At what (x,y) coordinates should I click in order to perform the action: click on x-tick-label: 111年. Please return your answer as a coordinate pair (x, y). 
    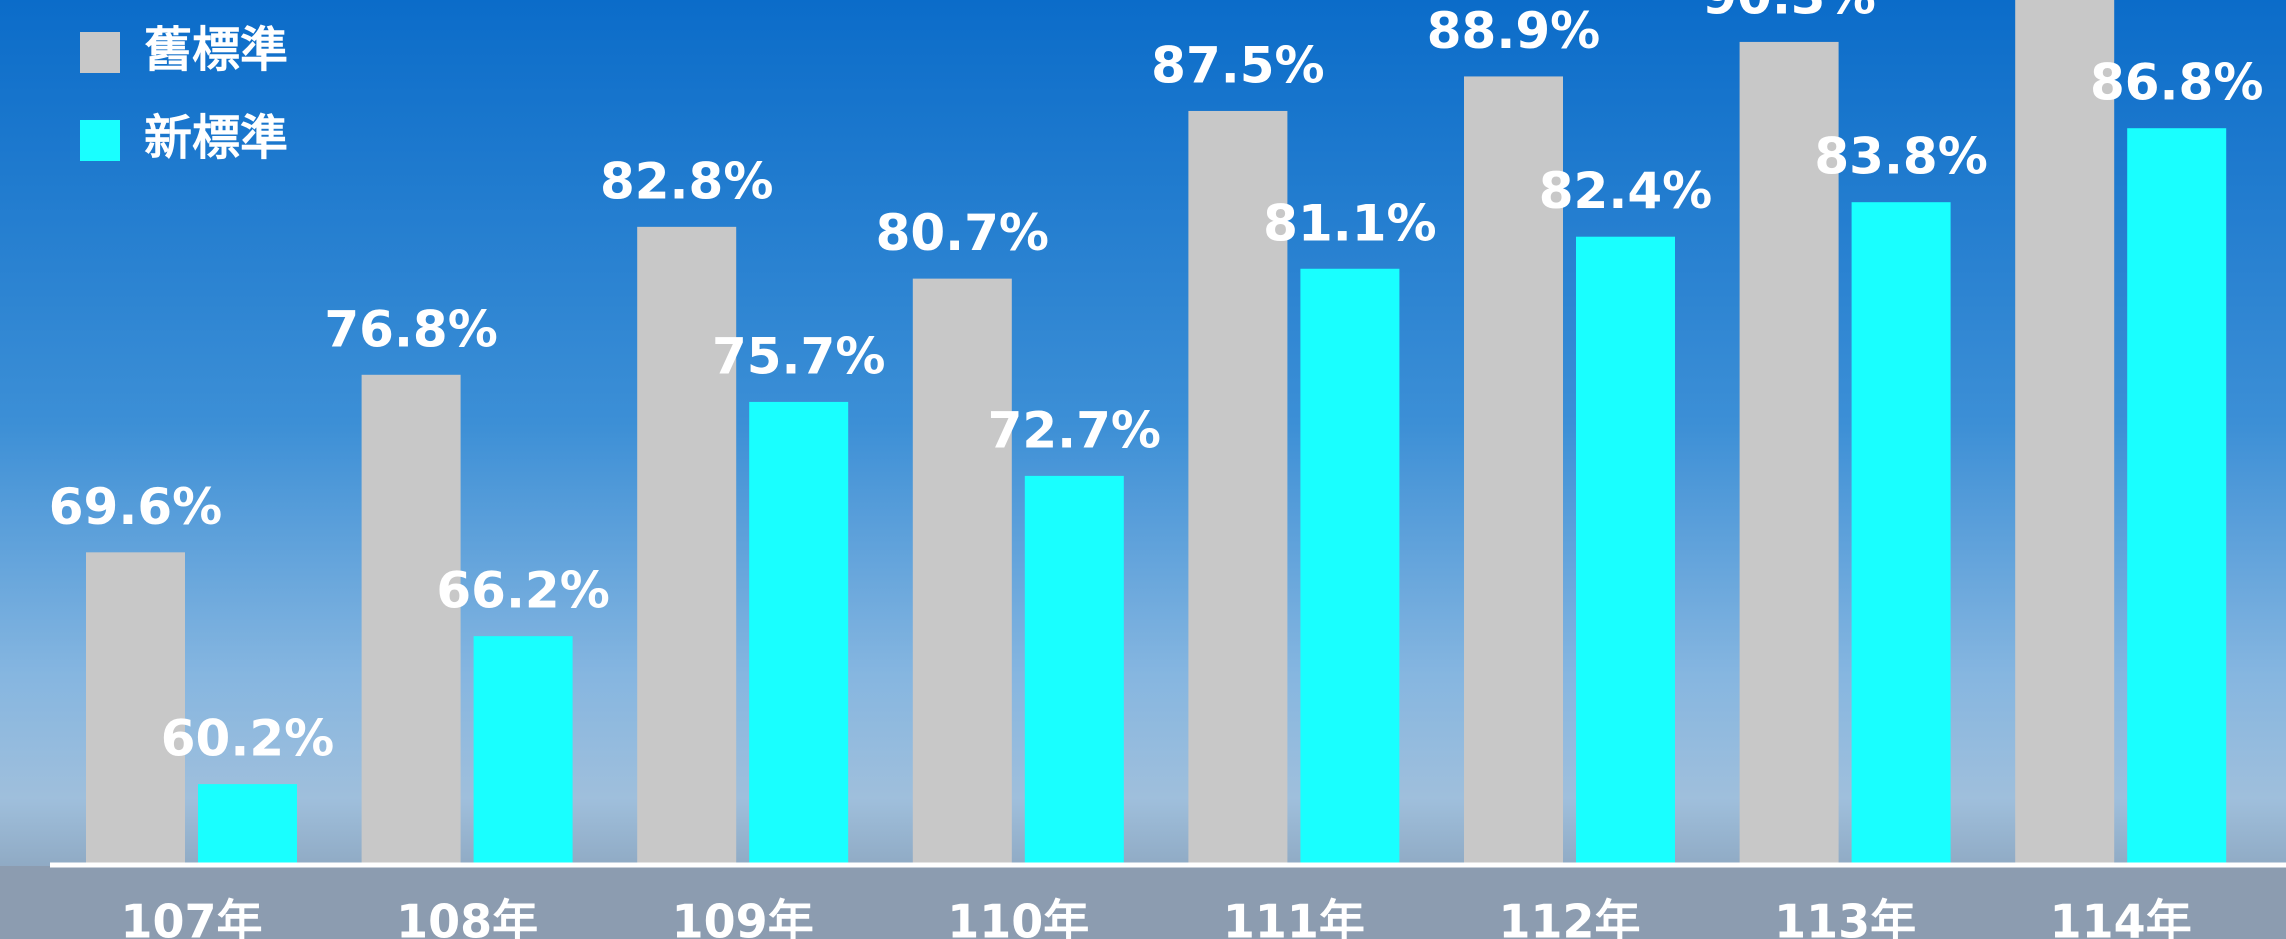
    Looking at the image, I should click on (1294, 917).